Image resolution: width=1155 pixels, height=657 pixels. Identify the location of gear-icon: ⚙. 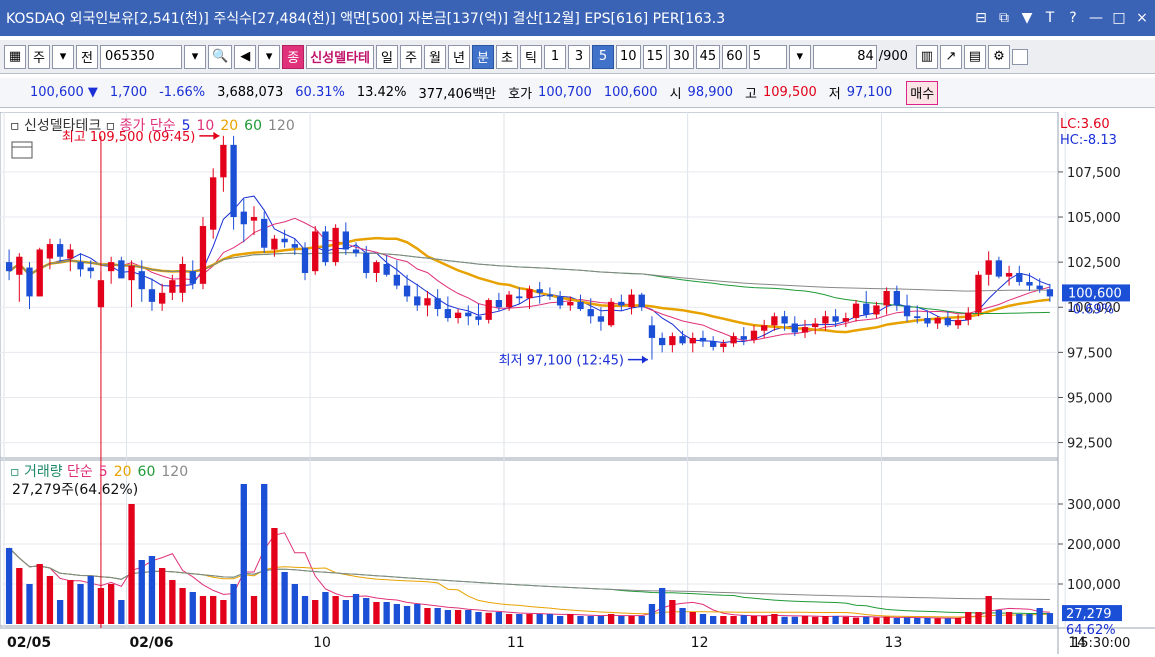
(998, 56).